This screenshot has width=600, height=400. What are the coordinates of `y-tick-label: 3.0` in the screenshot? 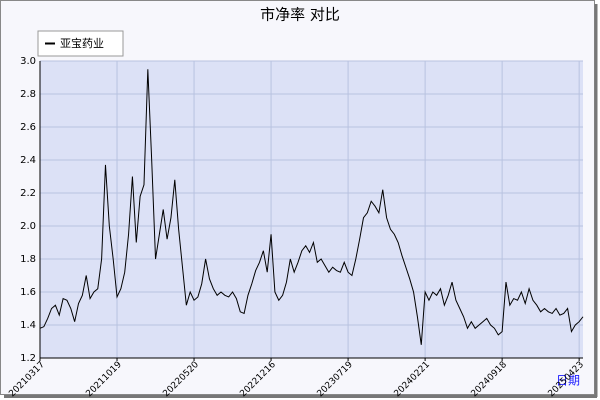 It's located at (28, 61).